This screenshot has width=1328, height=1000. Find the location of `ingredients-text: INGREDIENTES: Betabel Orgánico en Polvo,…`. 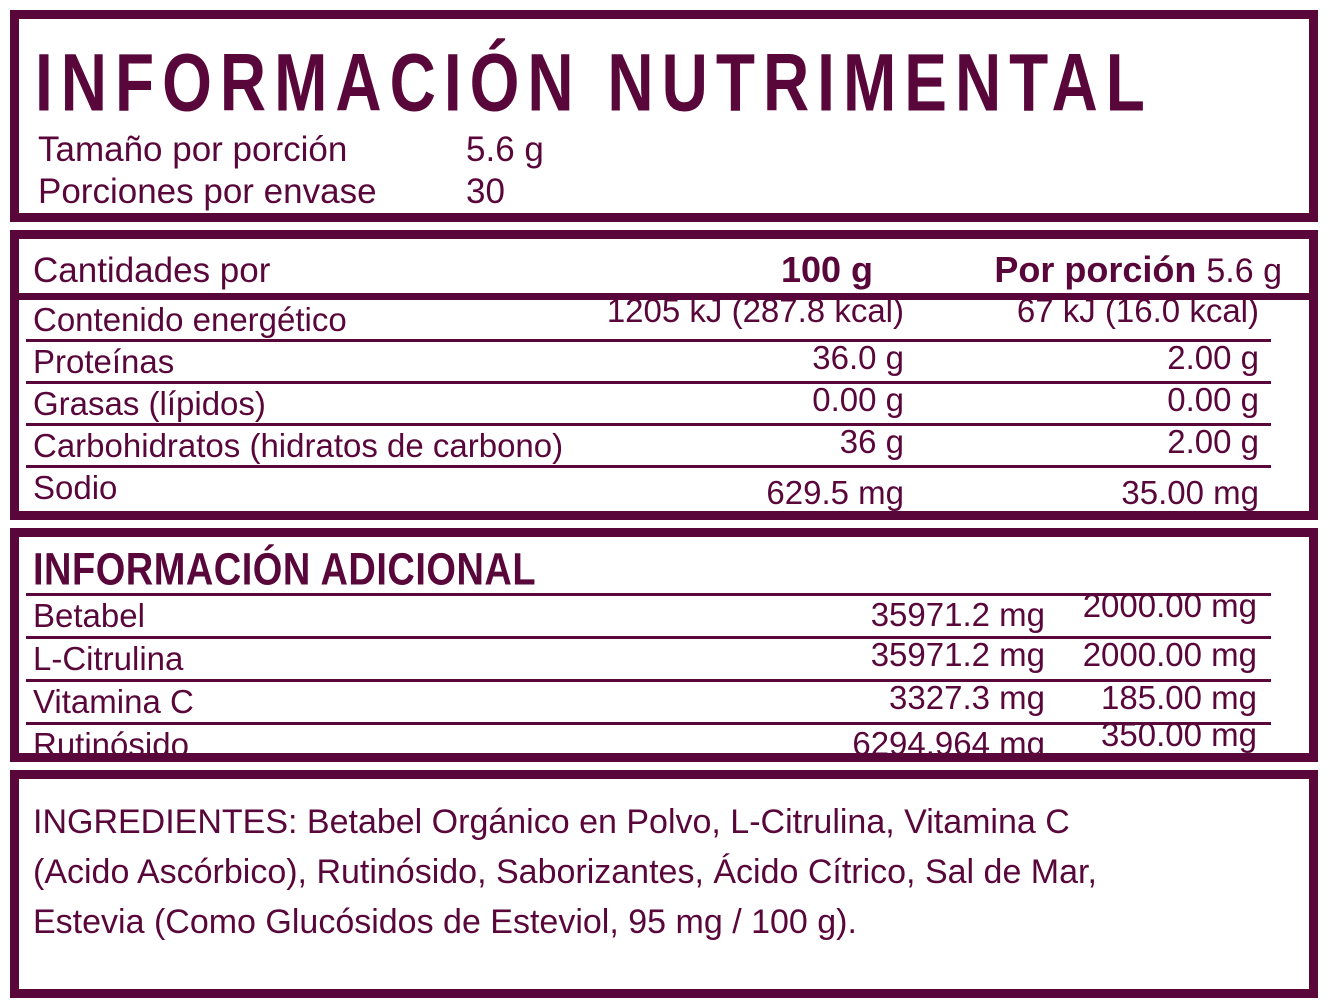

ingredients-text: INGREDIENTES: Betabel Orgánico en Polvo,… is located at coordinates (671, 872).